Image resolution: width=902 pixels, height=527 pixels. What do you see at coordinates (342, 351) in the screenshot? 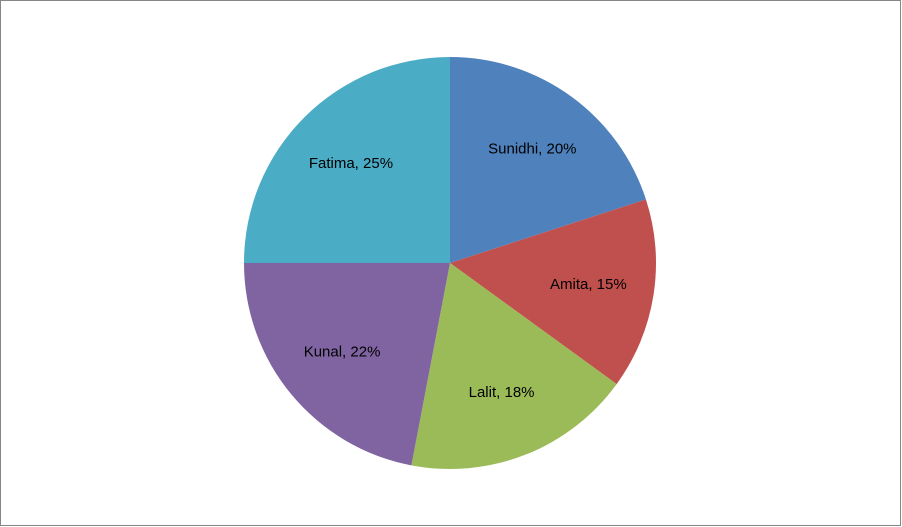
I see `slice-label: Kunal, 22%` at bounding box center [342, 351].